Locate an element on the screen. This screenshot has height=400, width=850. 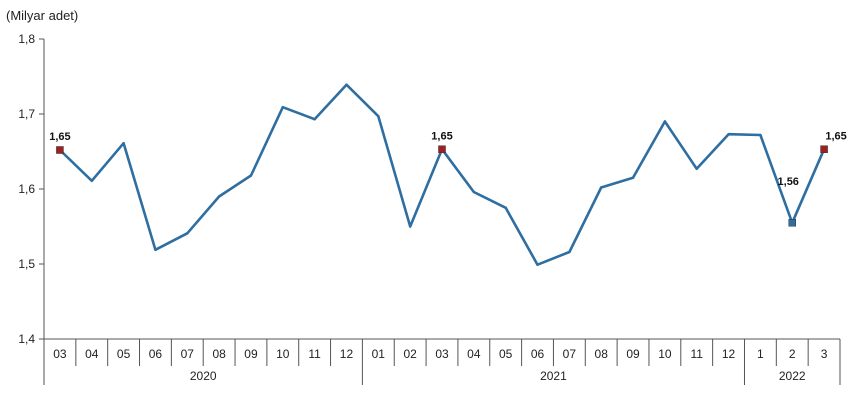
x-tick-label: 2 is located at coordinates (792, 354).